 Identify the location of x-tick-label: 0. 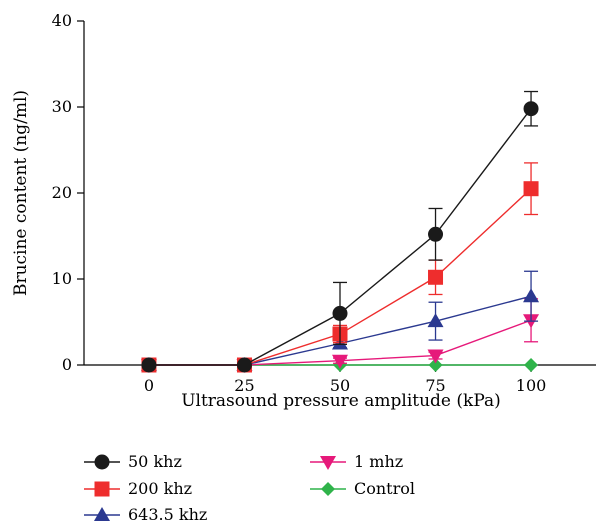
(149, 385).